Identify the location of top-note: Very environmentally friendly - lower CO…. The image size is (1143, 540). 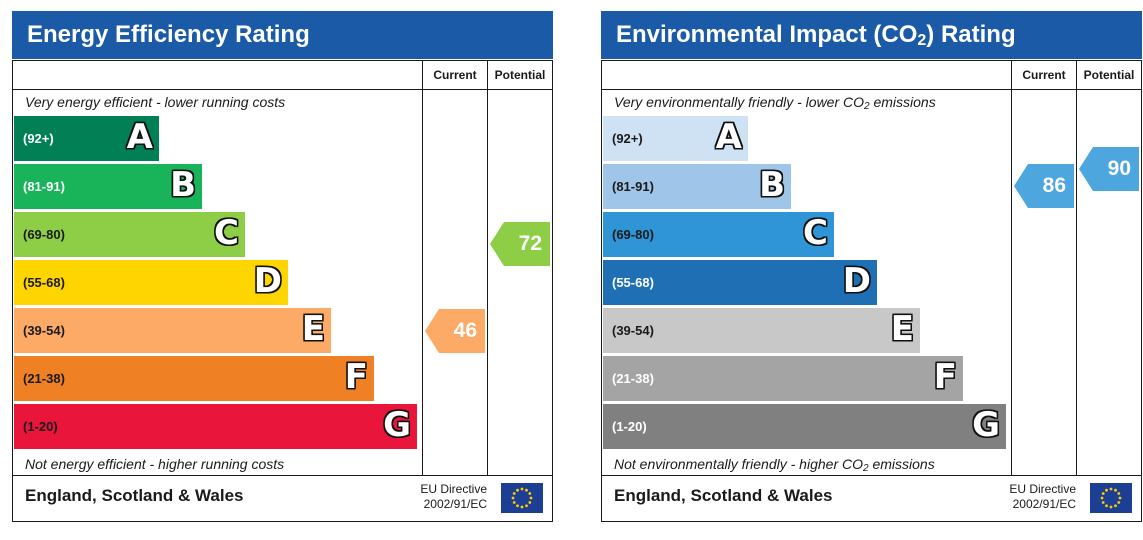
(775, 103).